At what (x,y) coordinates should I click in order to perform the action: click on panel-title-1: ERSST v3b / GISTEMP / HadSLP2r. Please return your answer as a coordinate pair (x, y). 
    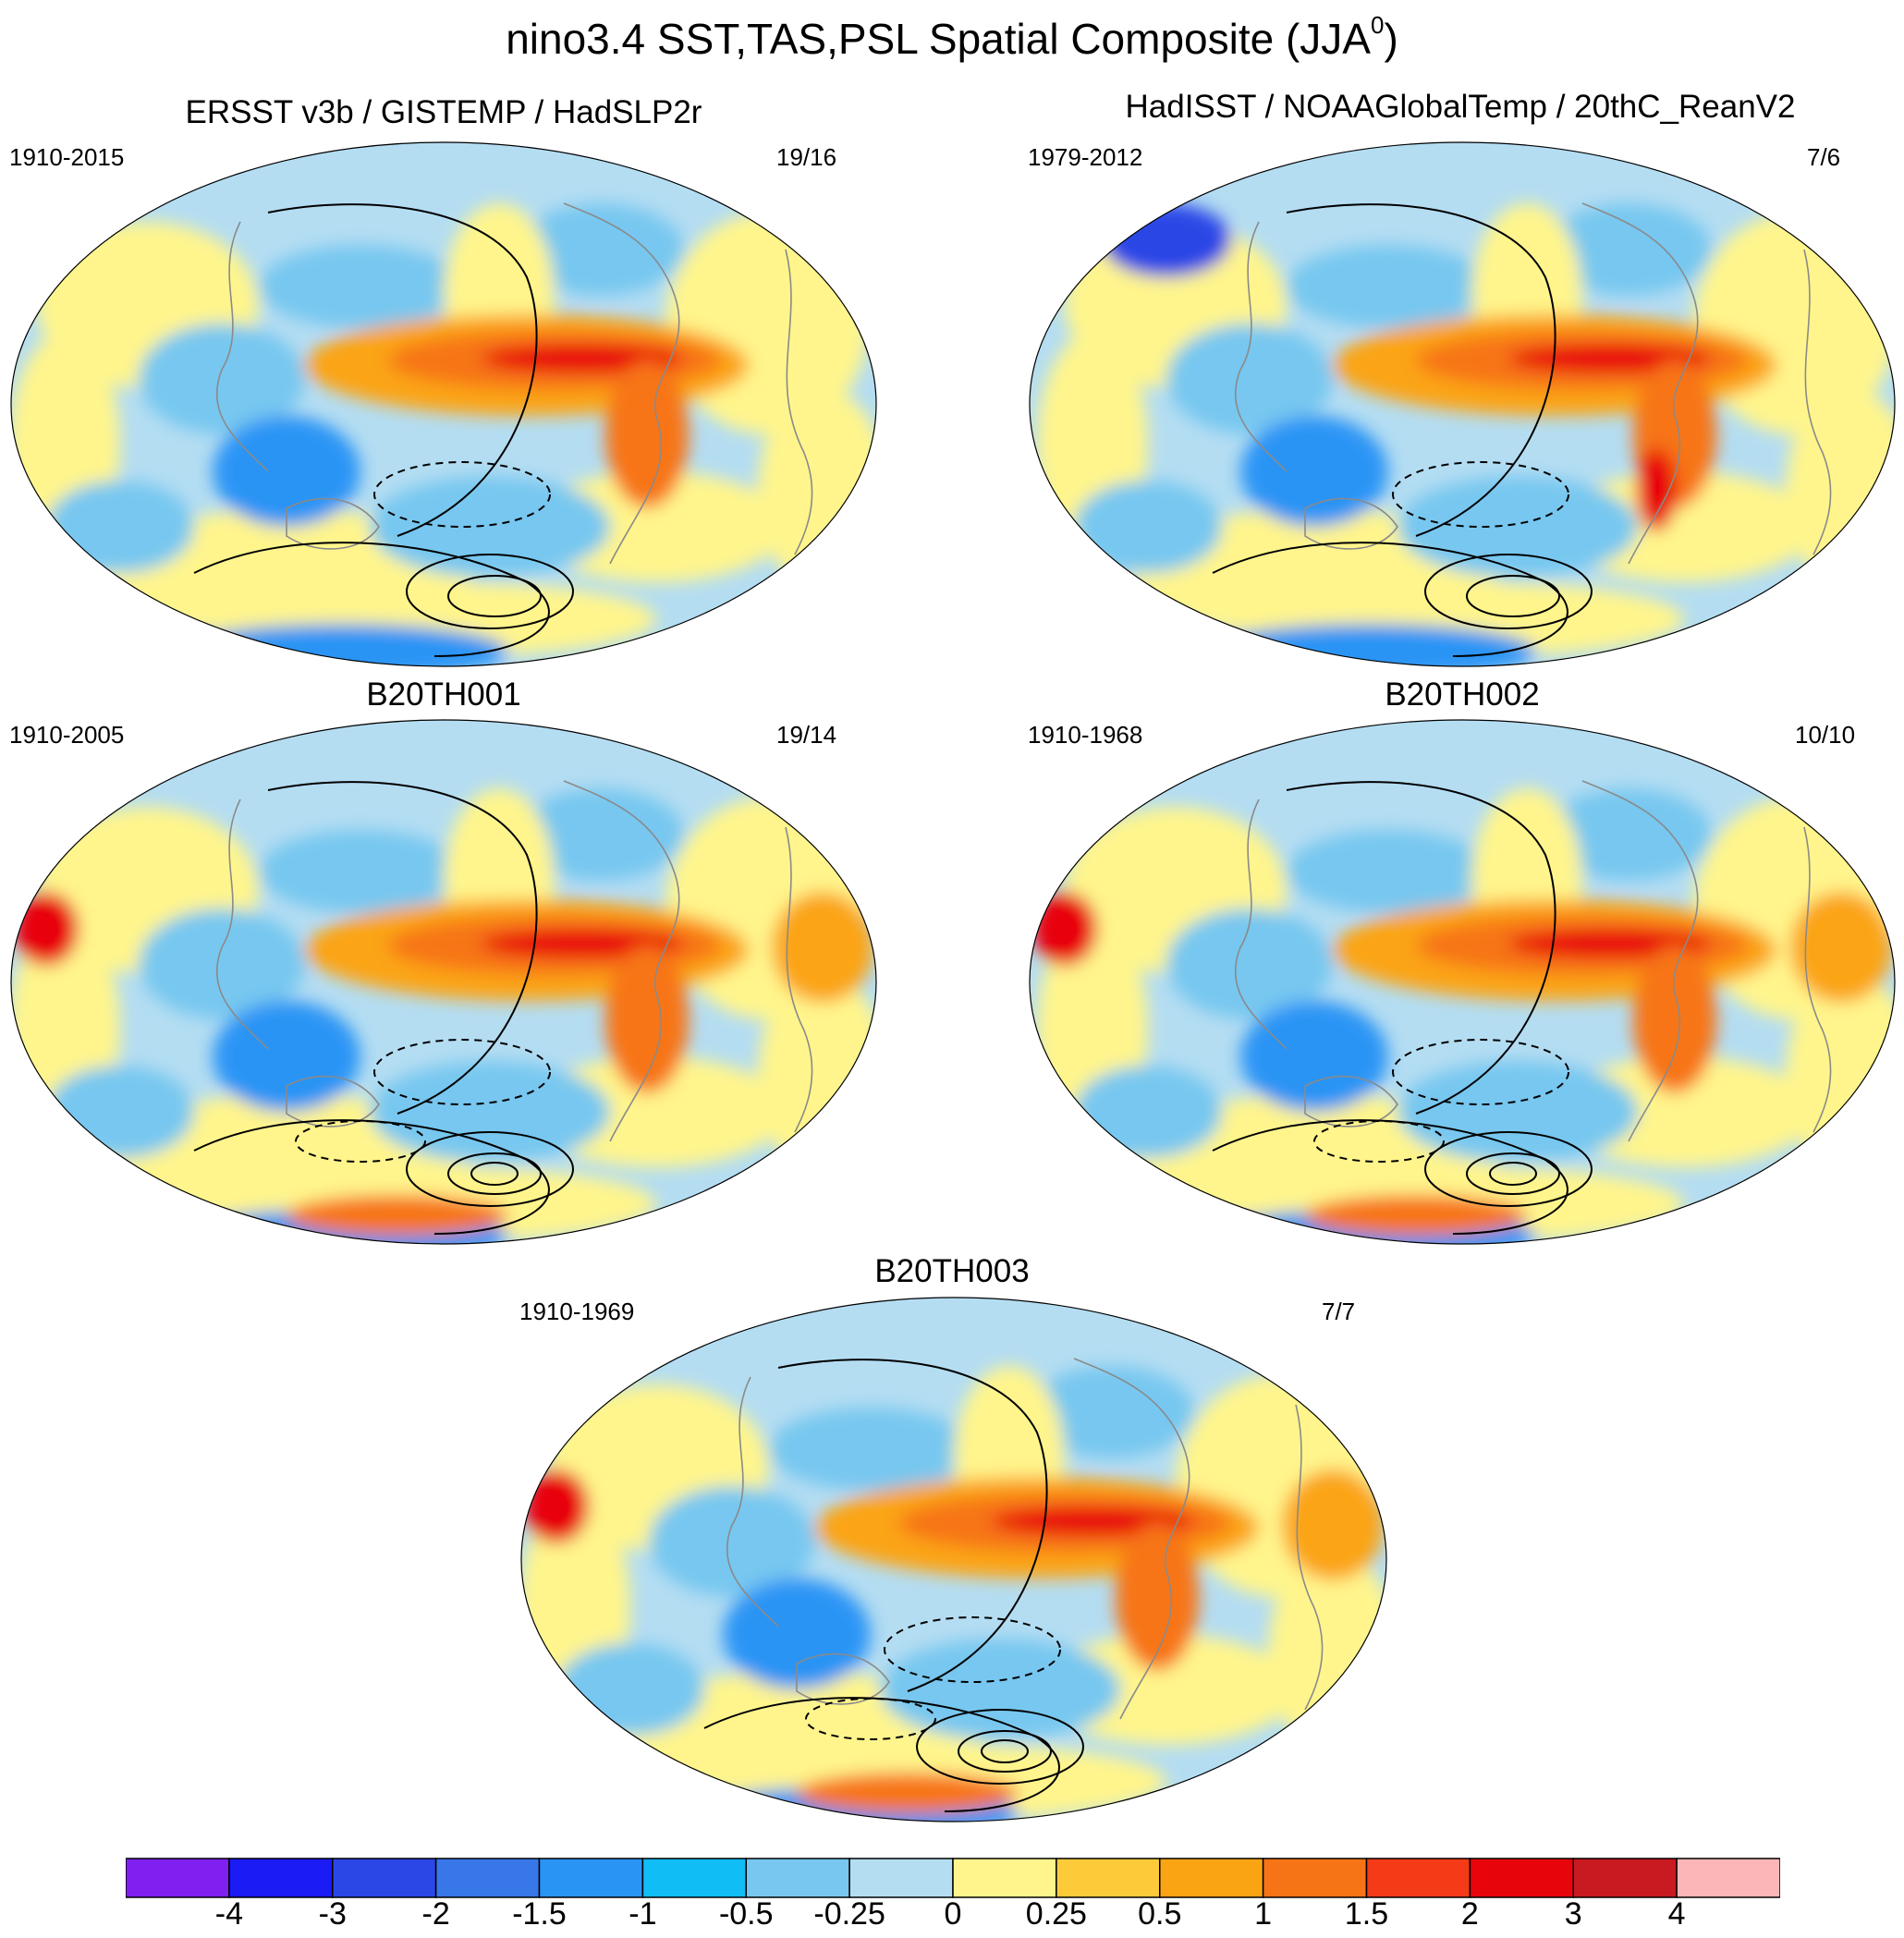
    Looking at the image, I should click on (443, 112).